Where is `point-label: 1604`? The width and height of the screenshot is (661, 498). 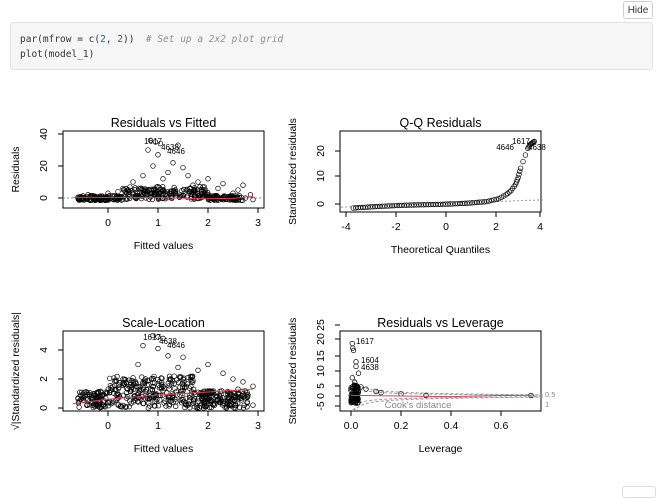 point-label: 1604 is located at coordinates (370, 360).